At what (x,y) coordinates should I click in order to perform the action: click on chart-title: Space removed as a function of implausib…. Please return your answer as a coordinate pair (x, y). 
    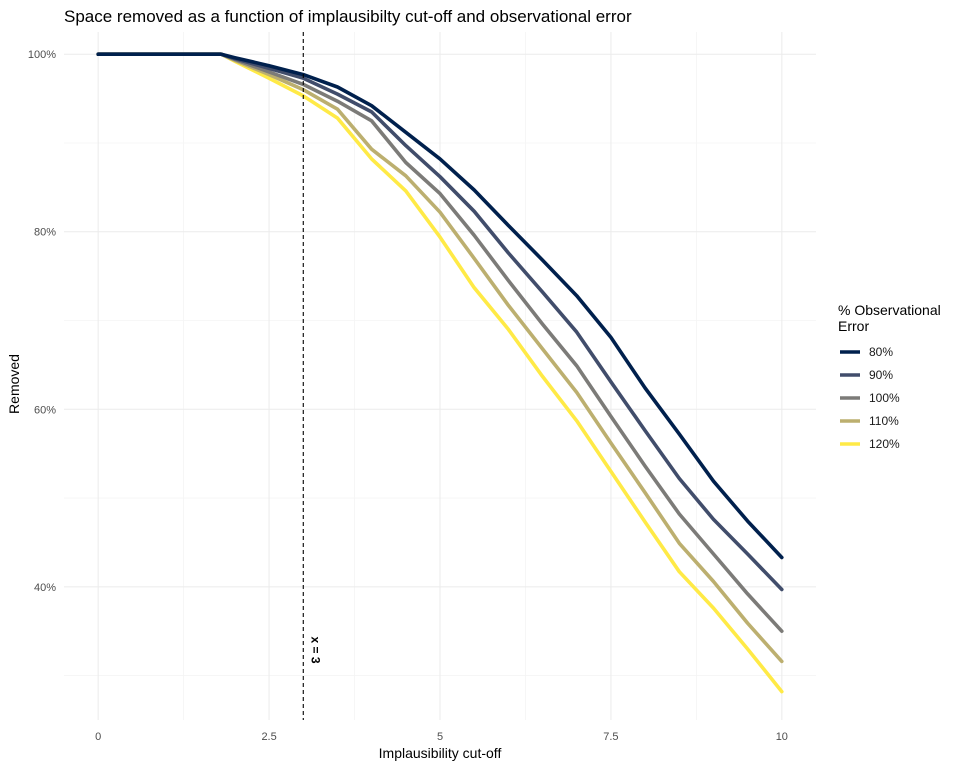
    Looking at the image, I should click on (348, 16).